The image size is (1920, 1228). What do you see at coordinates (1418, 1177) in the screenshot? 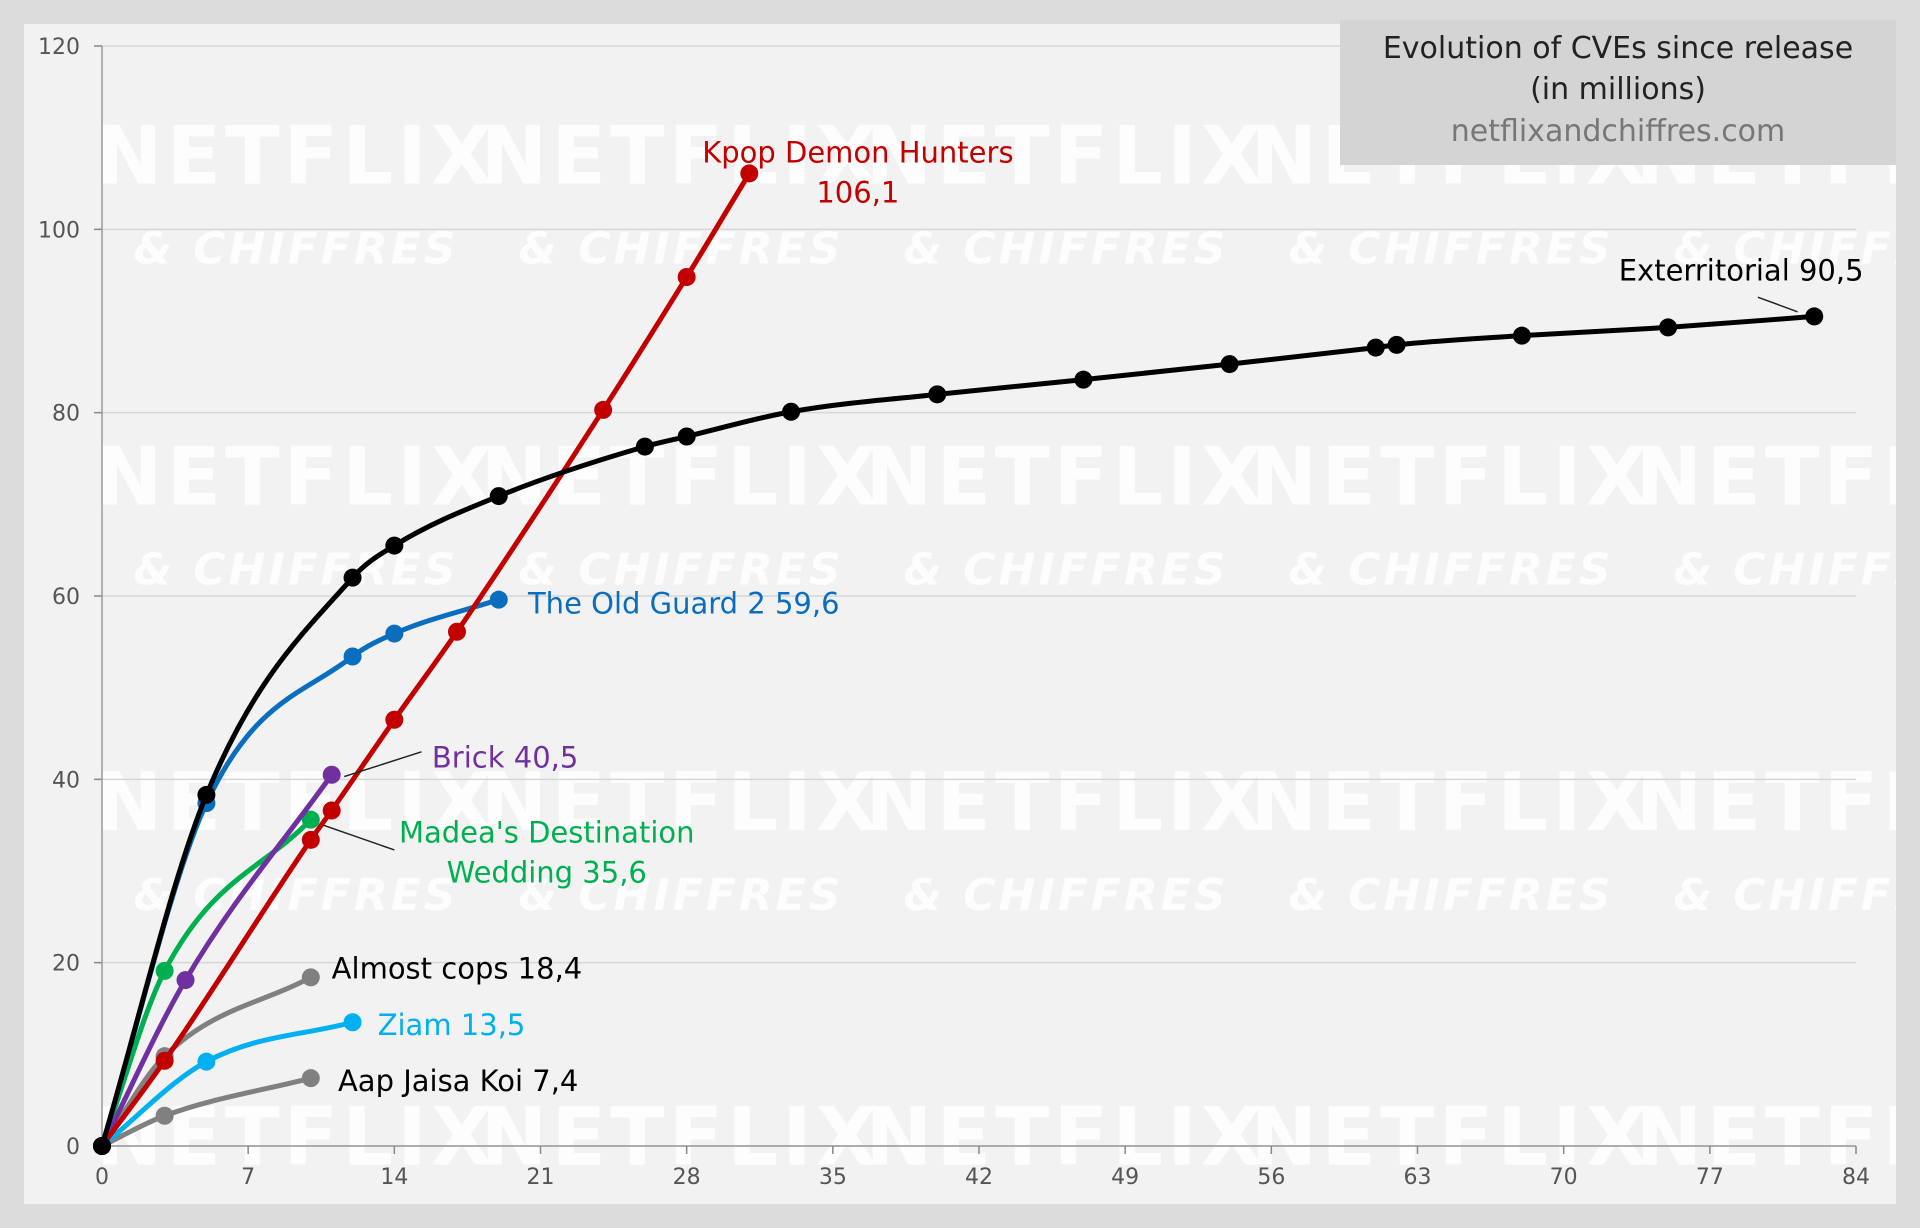
I see `x-tick-label: 63` at bounding box center [1418, 1177].